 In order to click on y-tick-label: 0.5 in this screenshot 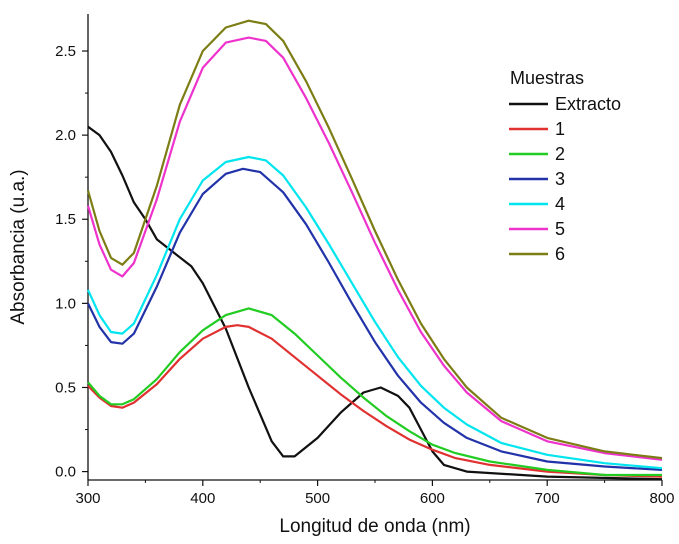, I will do `click(65, 387)`.